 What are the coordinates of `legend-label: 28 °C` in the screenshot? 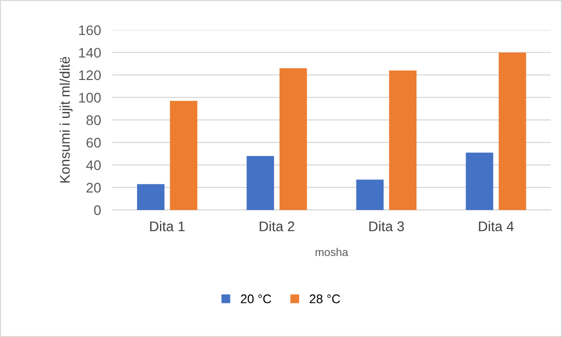 It's located at (325, 299).